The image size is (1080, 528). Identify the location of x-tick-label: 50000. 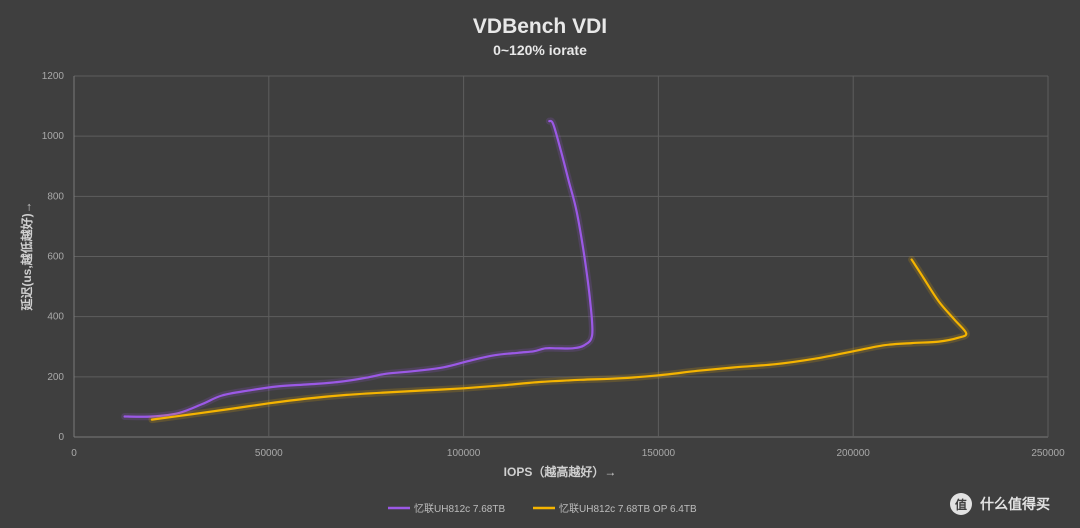
(269, 453).